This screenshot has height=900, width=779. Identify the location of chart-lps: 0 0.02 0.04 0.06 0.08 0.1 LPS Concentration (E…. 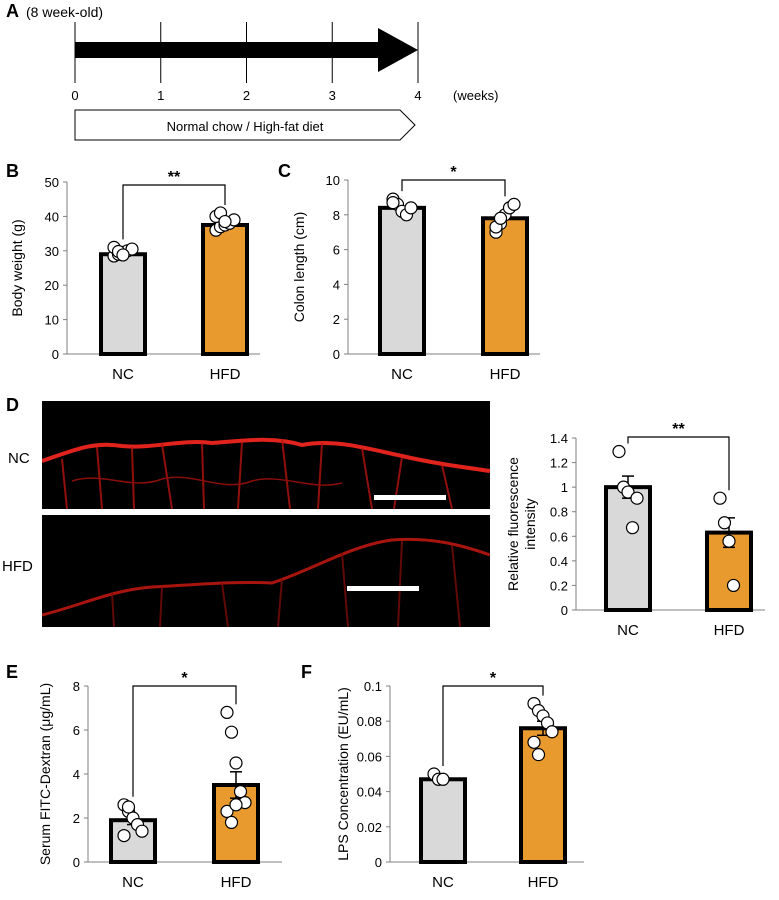
(459, 780).